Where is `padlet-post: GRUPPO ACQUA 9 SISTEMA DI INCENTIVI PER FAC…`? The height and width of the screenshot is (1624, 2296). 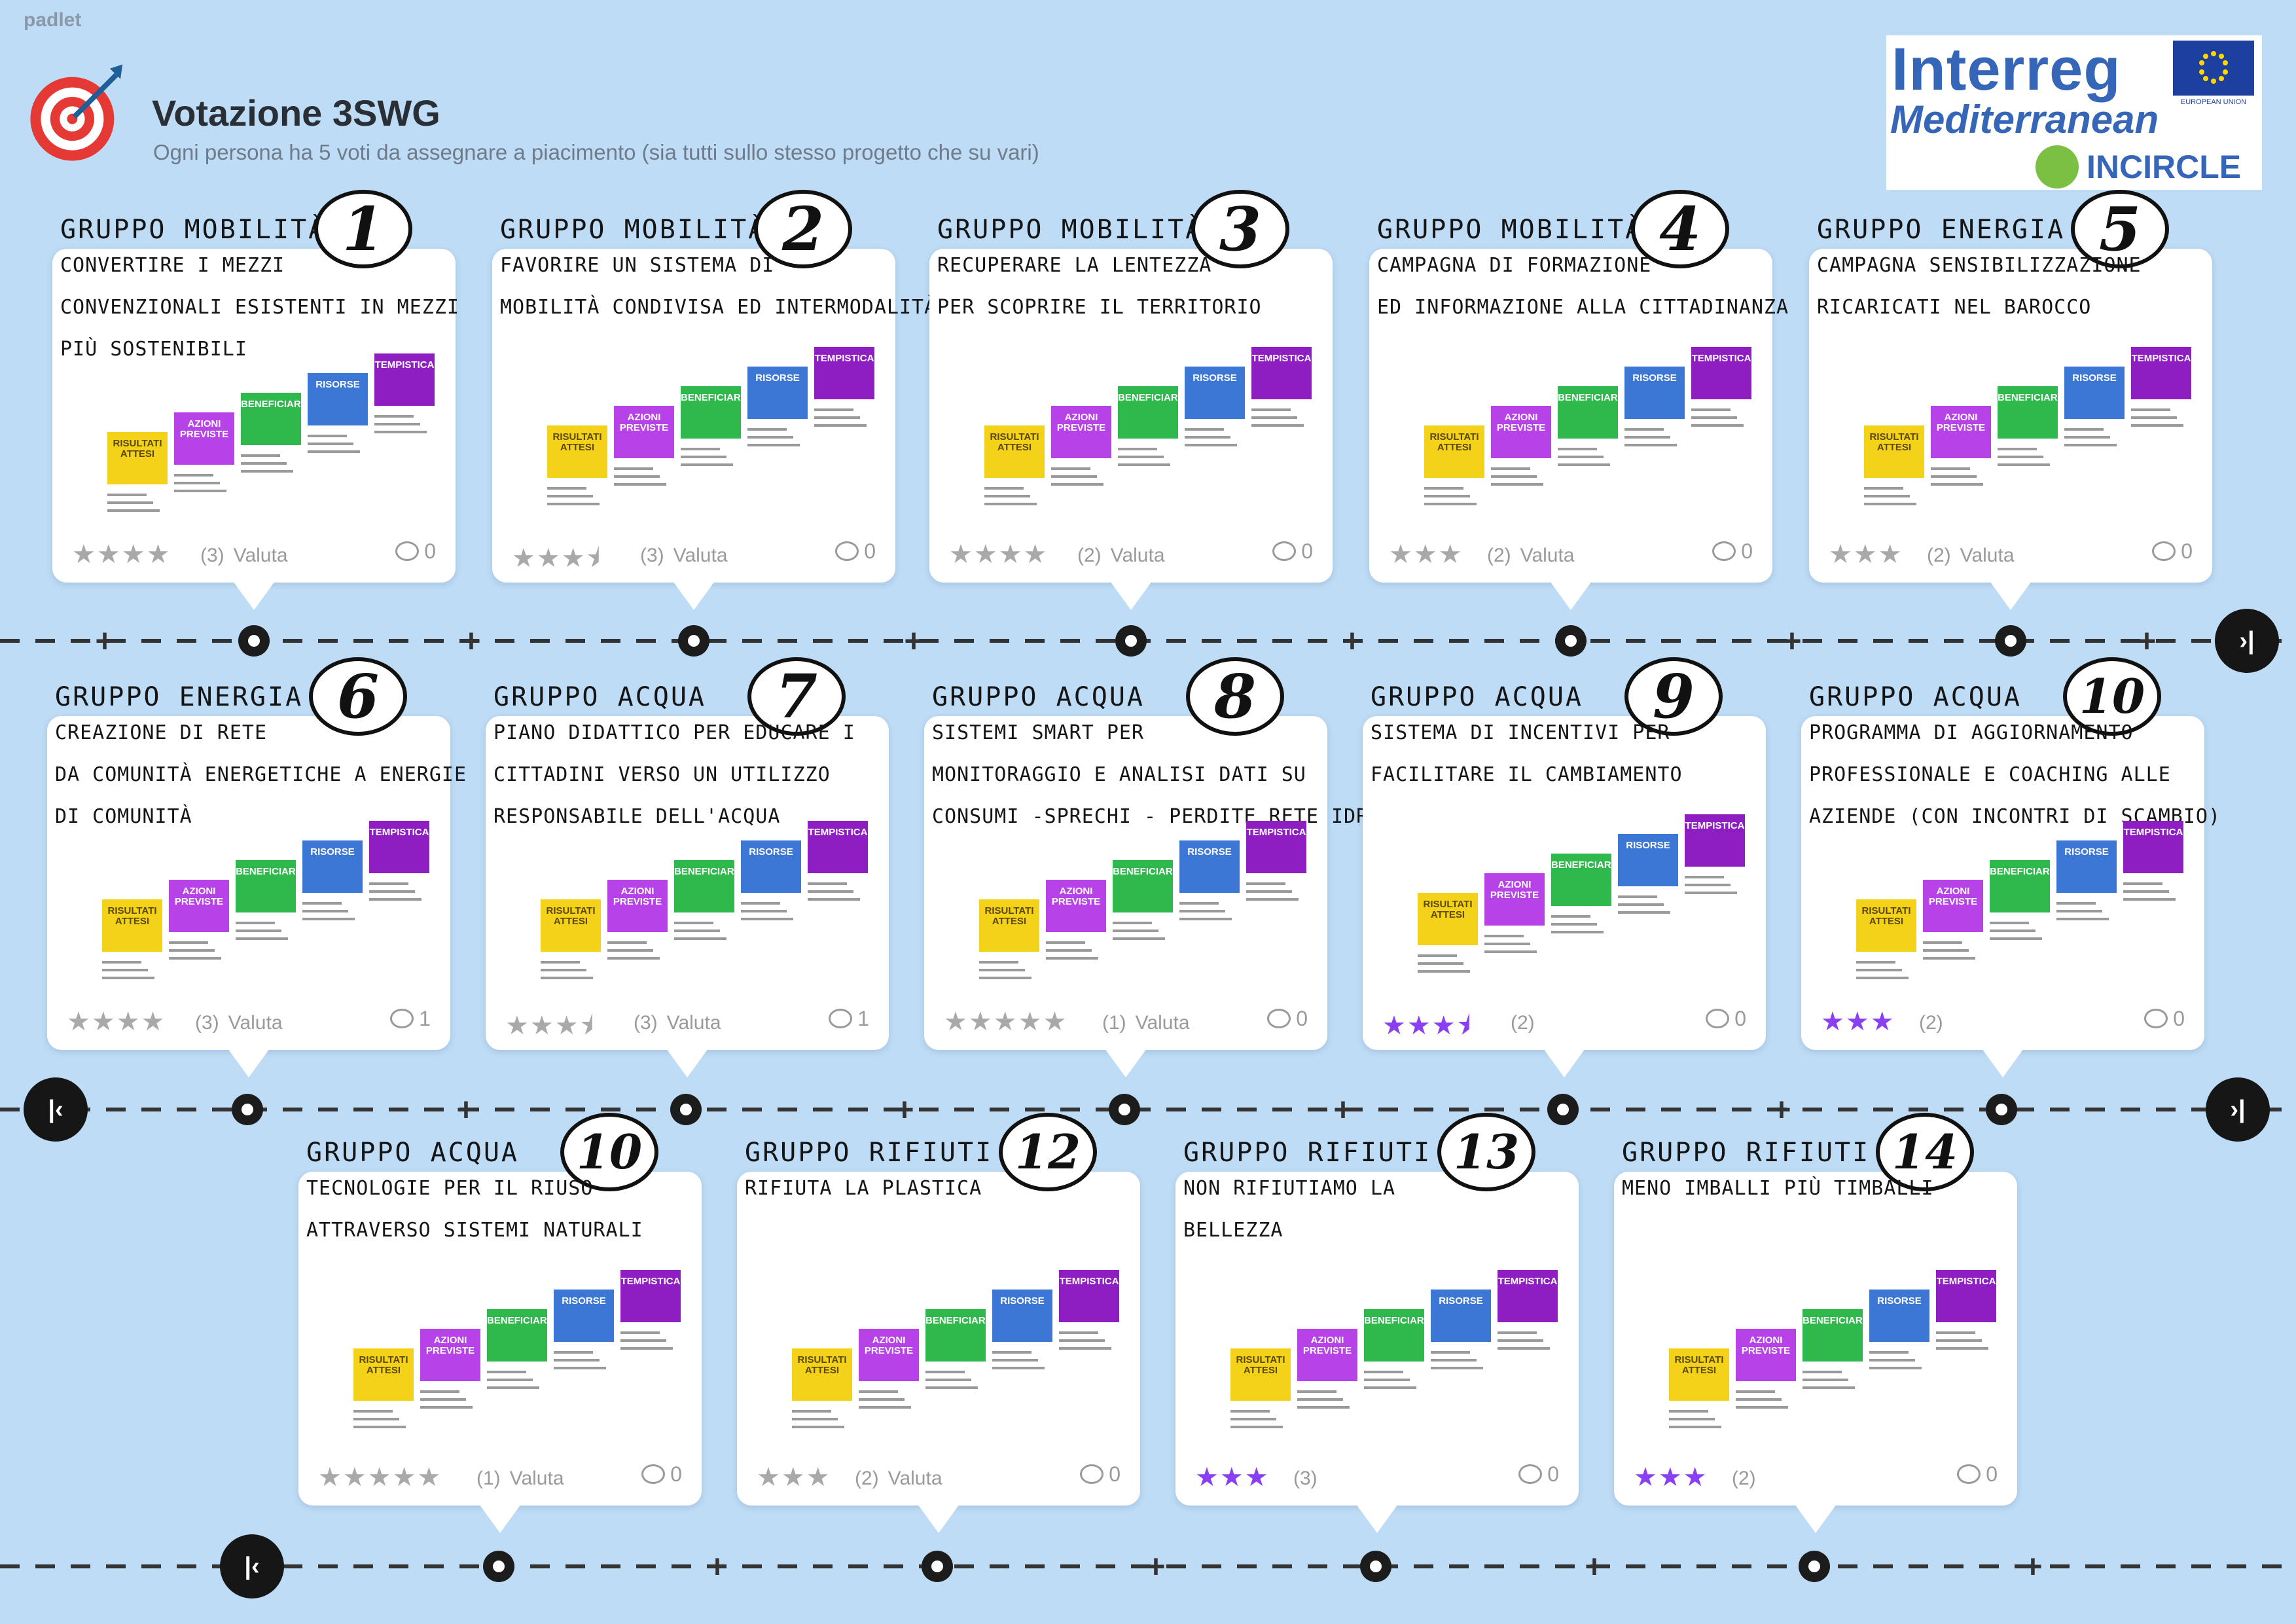 padlet-post: GRUPPO ACQUA 9 SISTEMA DI INCENTIVI PER FAC… is located at coordinates (1564, 867).